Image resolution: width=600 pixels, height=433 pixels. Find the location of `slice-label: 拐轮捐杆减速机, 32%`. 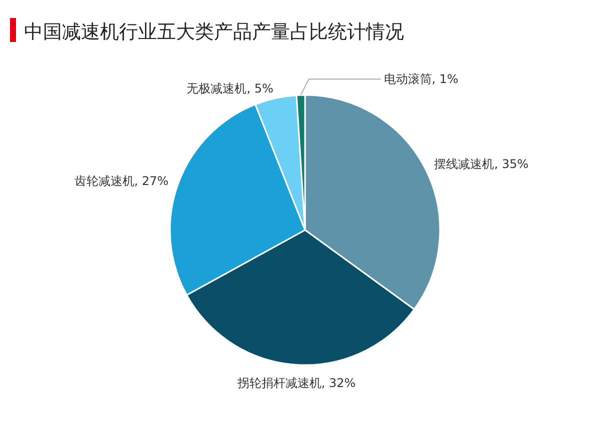

slice-label: 拐轮捐杆减速机, 32% is located at coordinates (296, 383).